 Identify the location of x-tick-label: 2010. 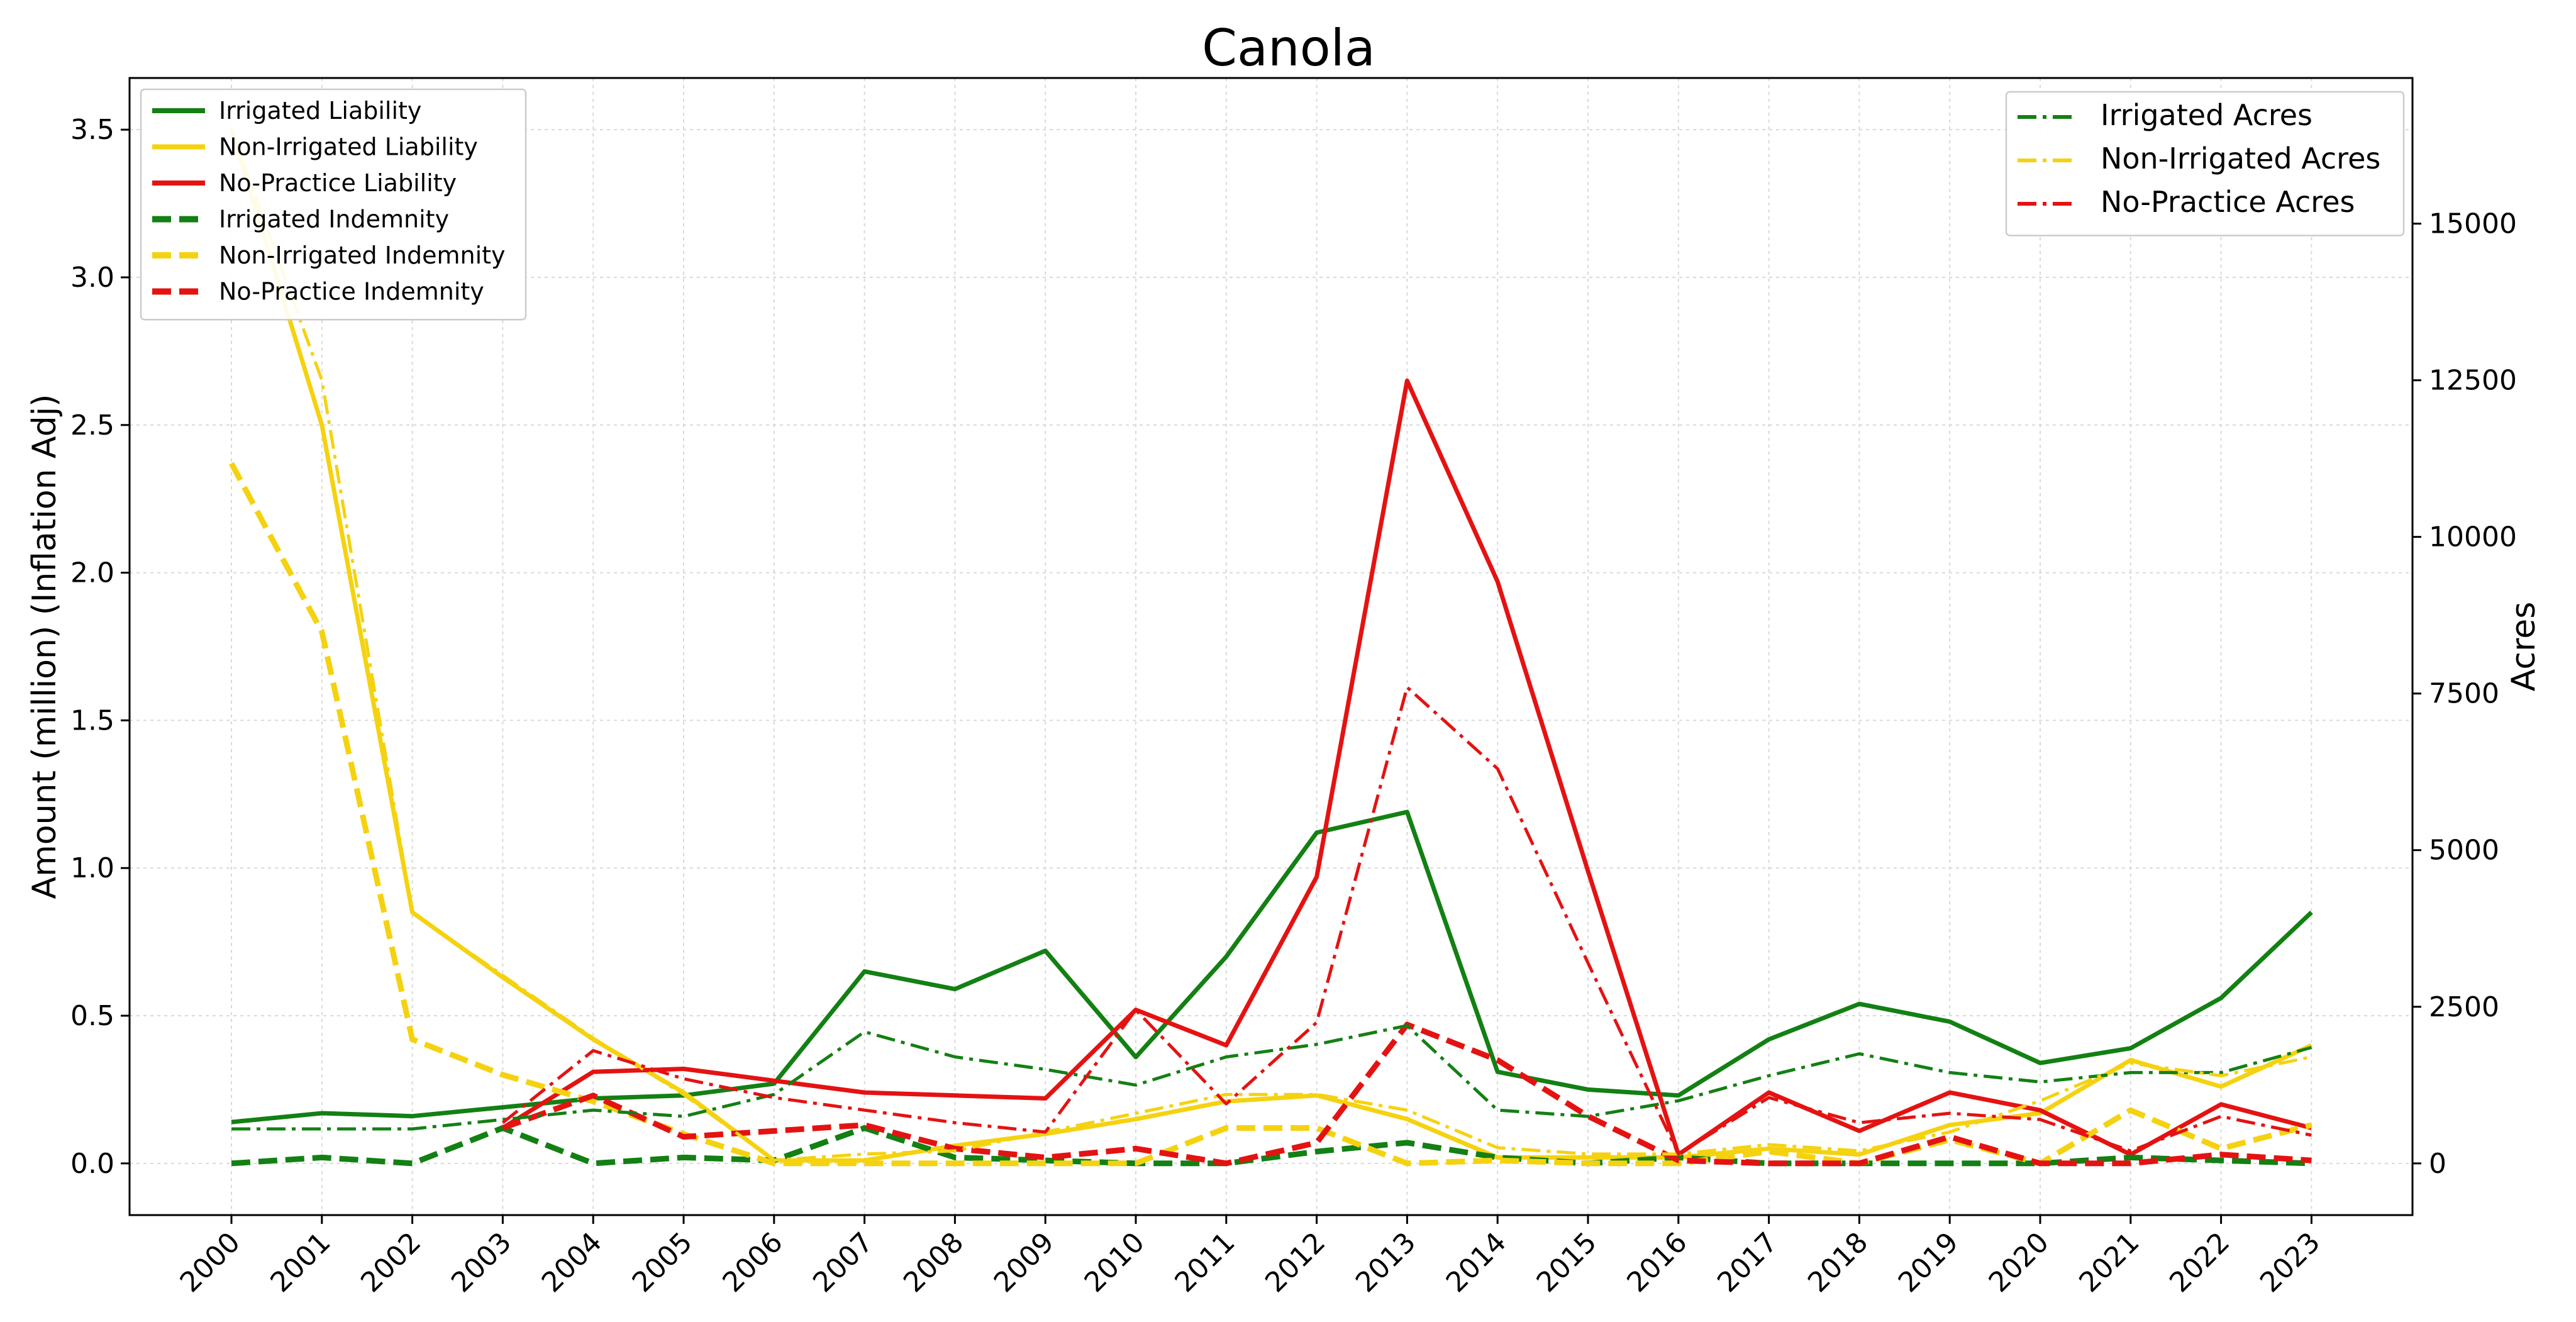
(1115, 1262).